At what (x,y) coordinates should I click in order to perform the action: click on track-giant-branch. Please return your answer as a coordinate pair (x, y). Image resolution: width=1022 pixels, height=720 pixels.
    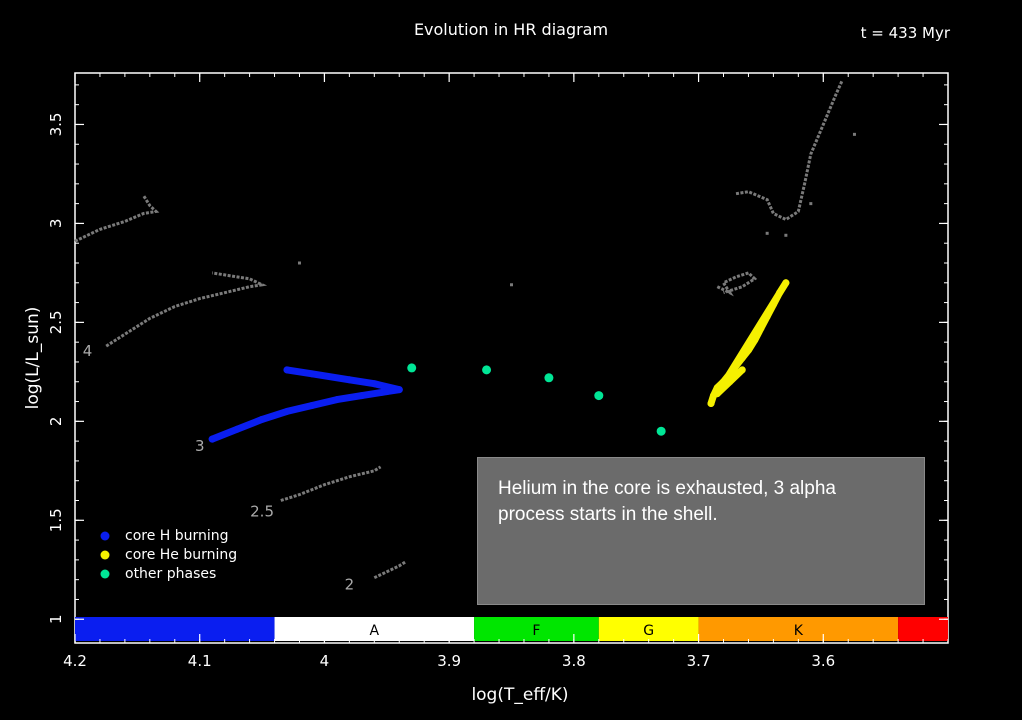
    Looking at the image, I should click on (737, 284).